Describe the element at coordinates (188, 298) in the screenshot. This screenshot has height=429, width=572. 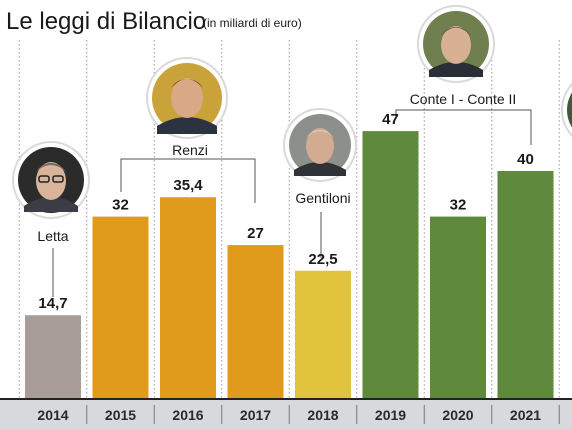
I see `bar-2016` at that location.